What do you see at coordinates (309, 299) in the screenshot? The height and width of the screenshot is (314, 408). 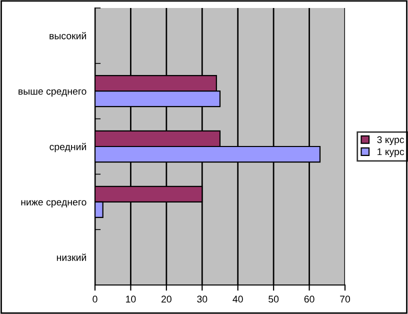 I see `x-tick-label: 60` at bounding box center [309, 299].